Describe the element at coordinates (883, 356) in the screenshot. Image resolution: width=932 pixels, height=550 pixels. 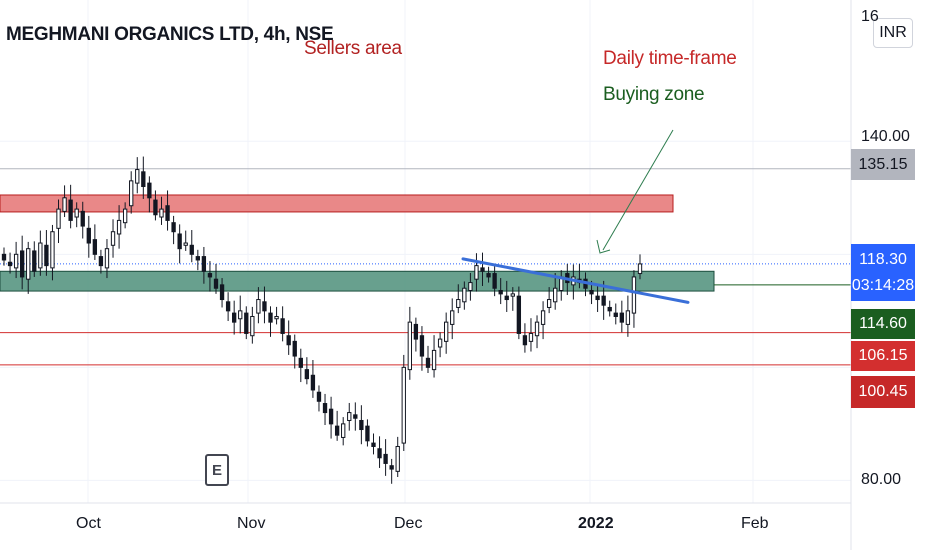
I see `price-tag-106-15: 106.15` at that location.